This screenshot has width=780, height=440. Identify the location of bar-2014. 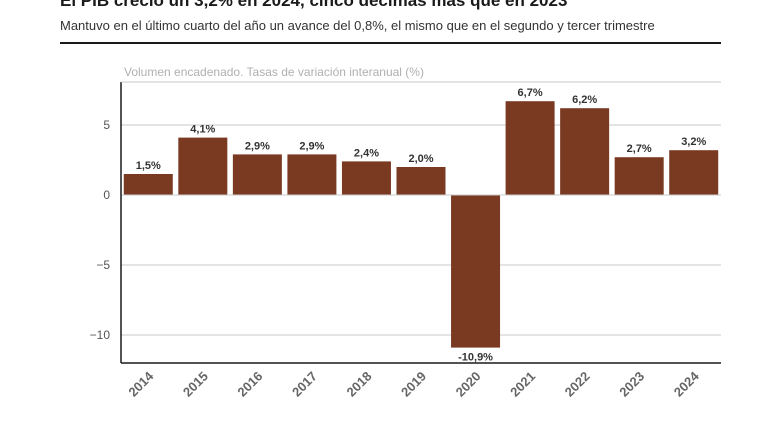
(148, 184).